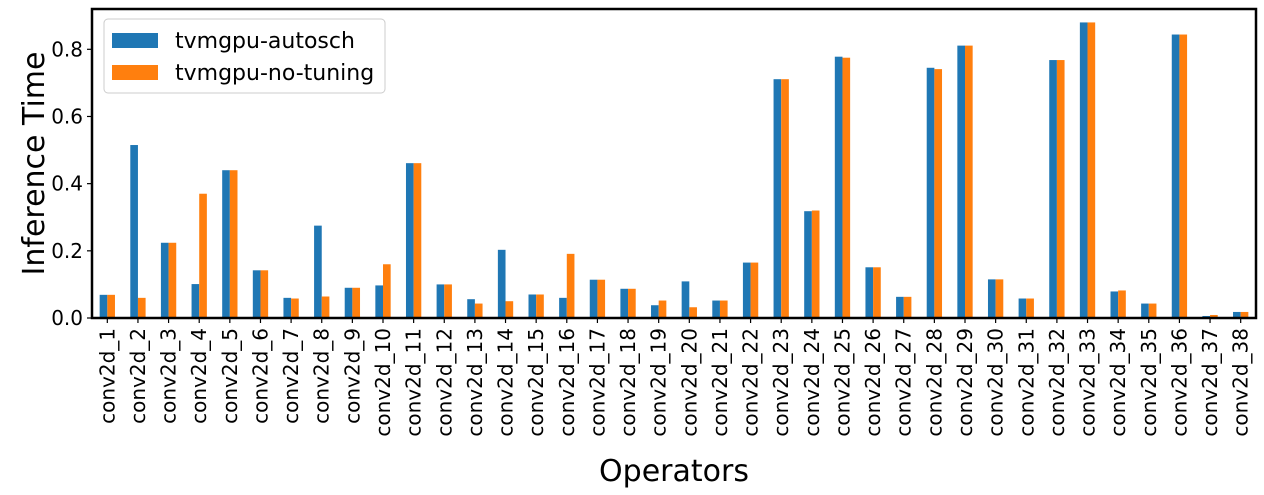 The width and height of the screenshot is (1264, 495). Describe the element at coordinates (812, 382) in the screenshot. I see `x-tick-label: conv2d_24` at that location.